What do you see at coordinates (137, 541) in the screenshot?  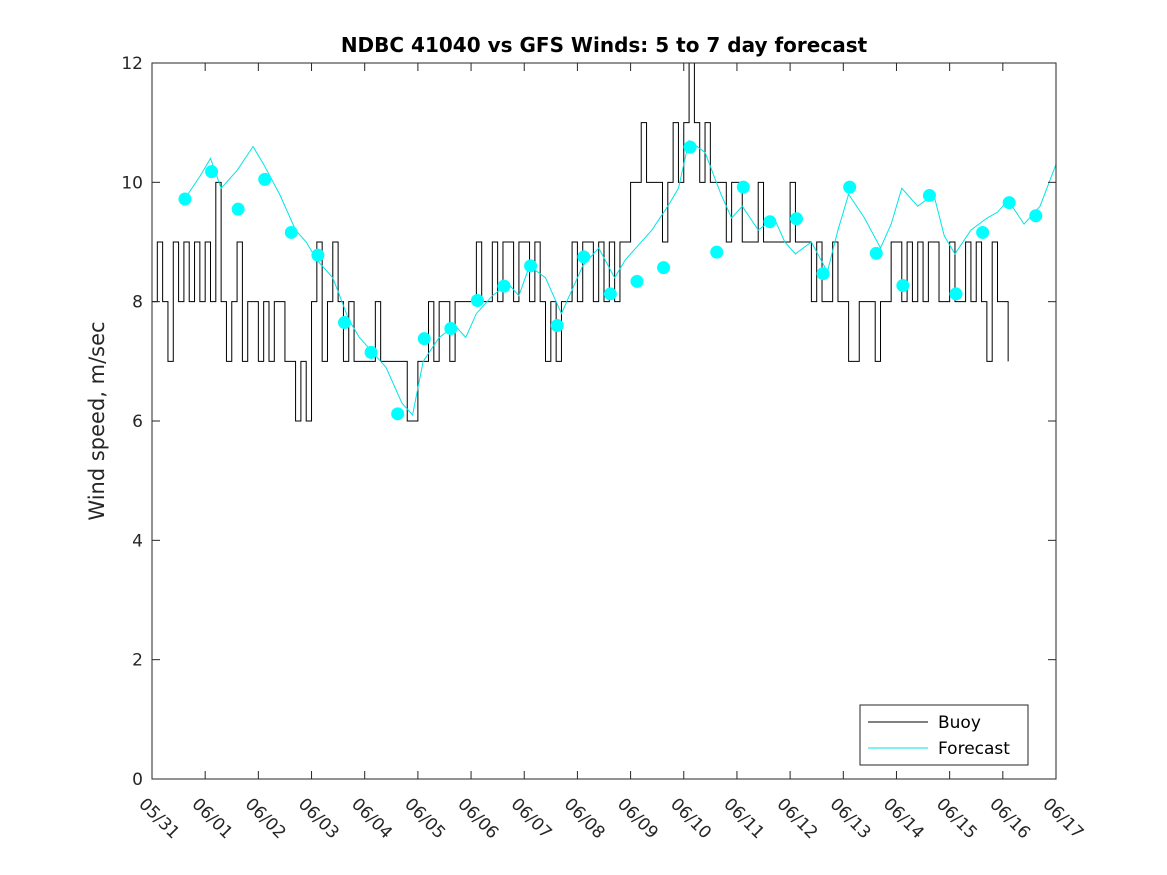 I see `y-tick-label: 4` at bounding box center [137, 541].